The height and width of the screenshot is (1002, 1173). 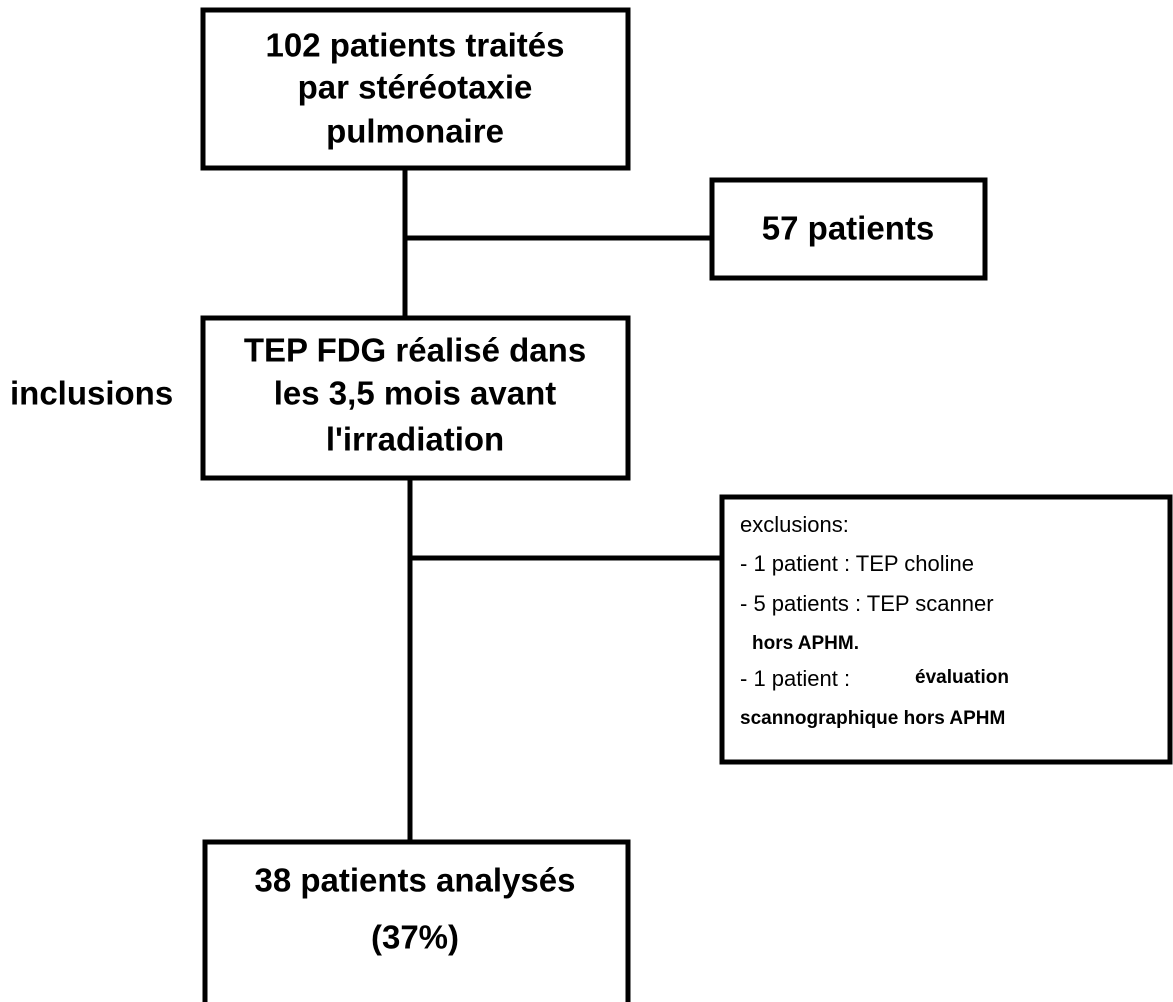 What do you see at coordinates (415, 393) in the screenshot?
I see `node-text: les 3,5 mois avant` at bounding box center [415, 393].